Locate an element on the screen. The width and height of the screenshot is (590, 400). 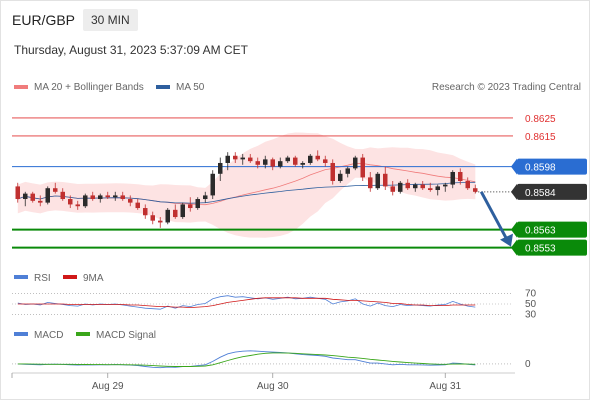
rsi-tick-label: 30 is located at coordinates (531, 314).